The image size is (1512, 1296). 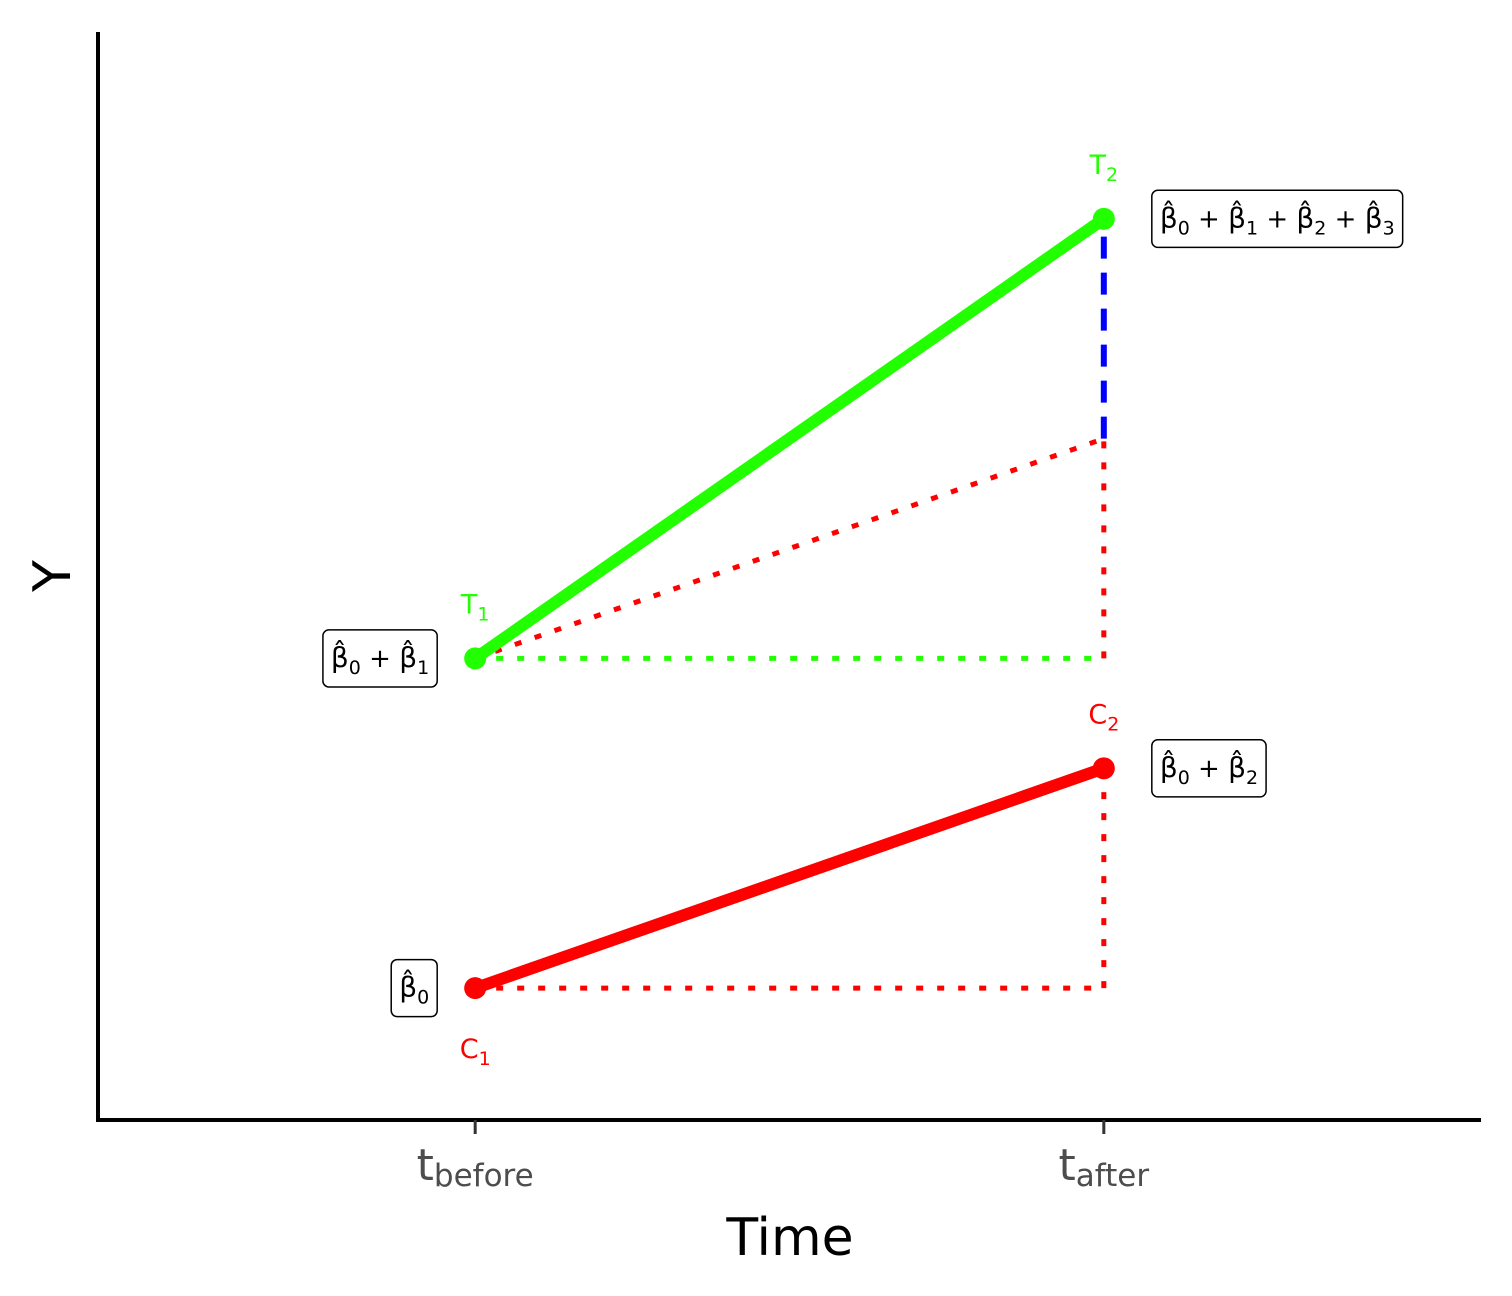 What do you see at coordinates (1104, 1167) in the screenshot?
I see `x-tick-label: tafter` at bounding box center [1104, 1167].